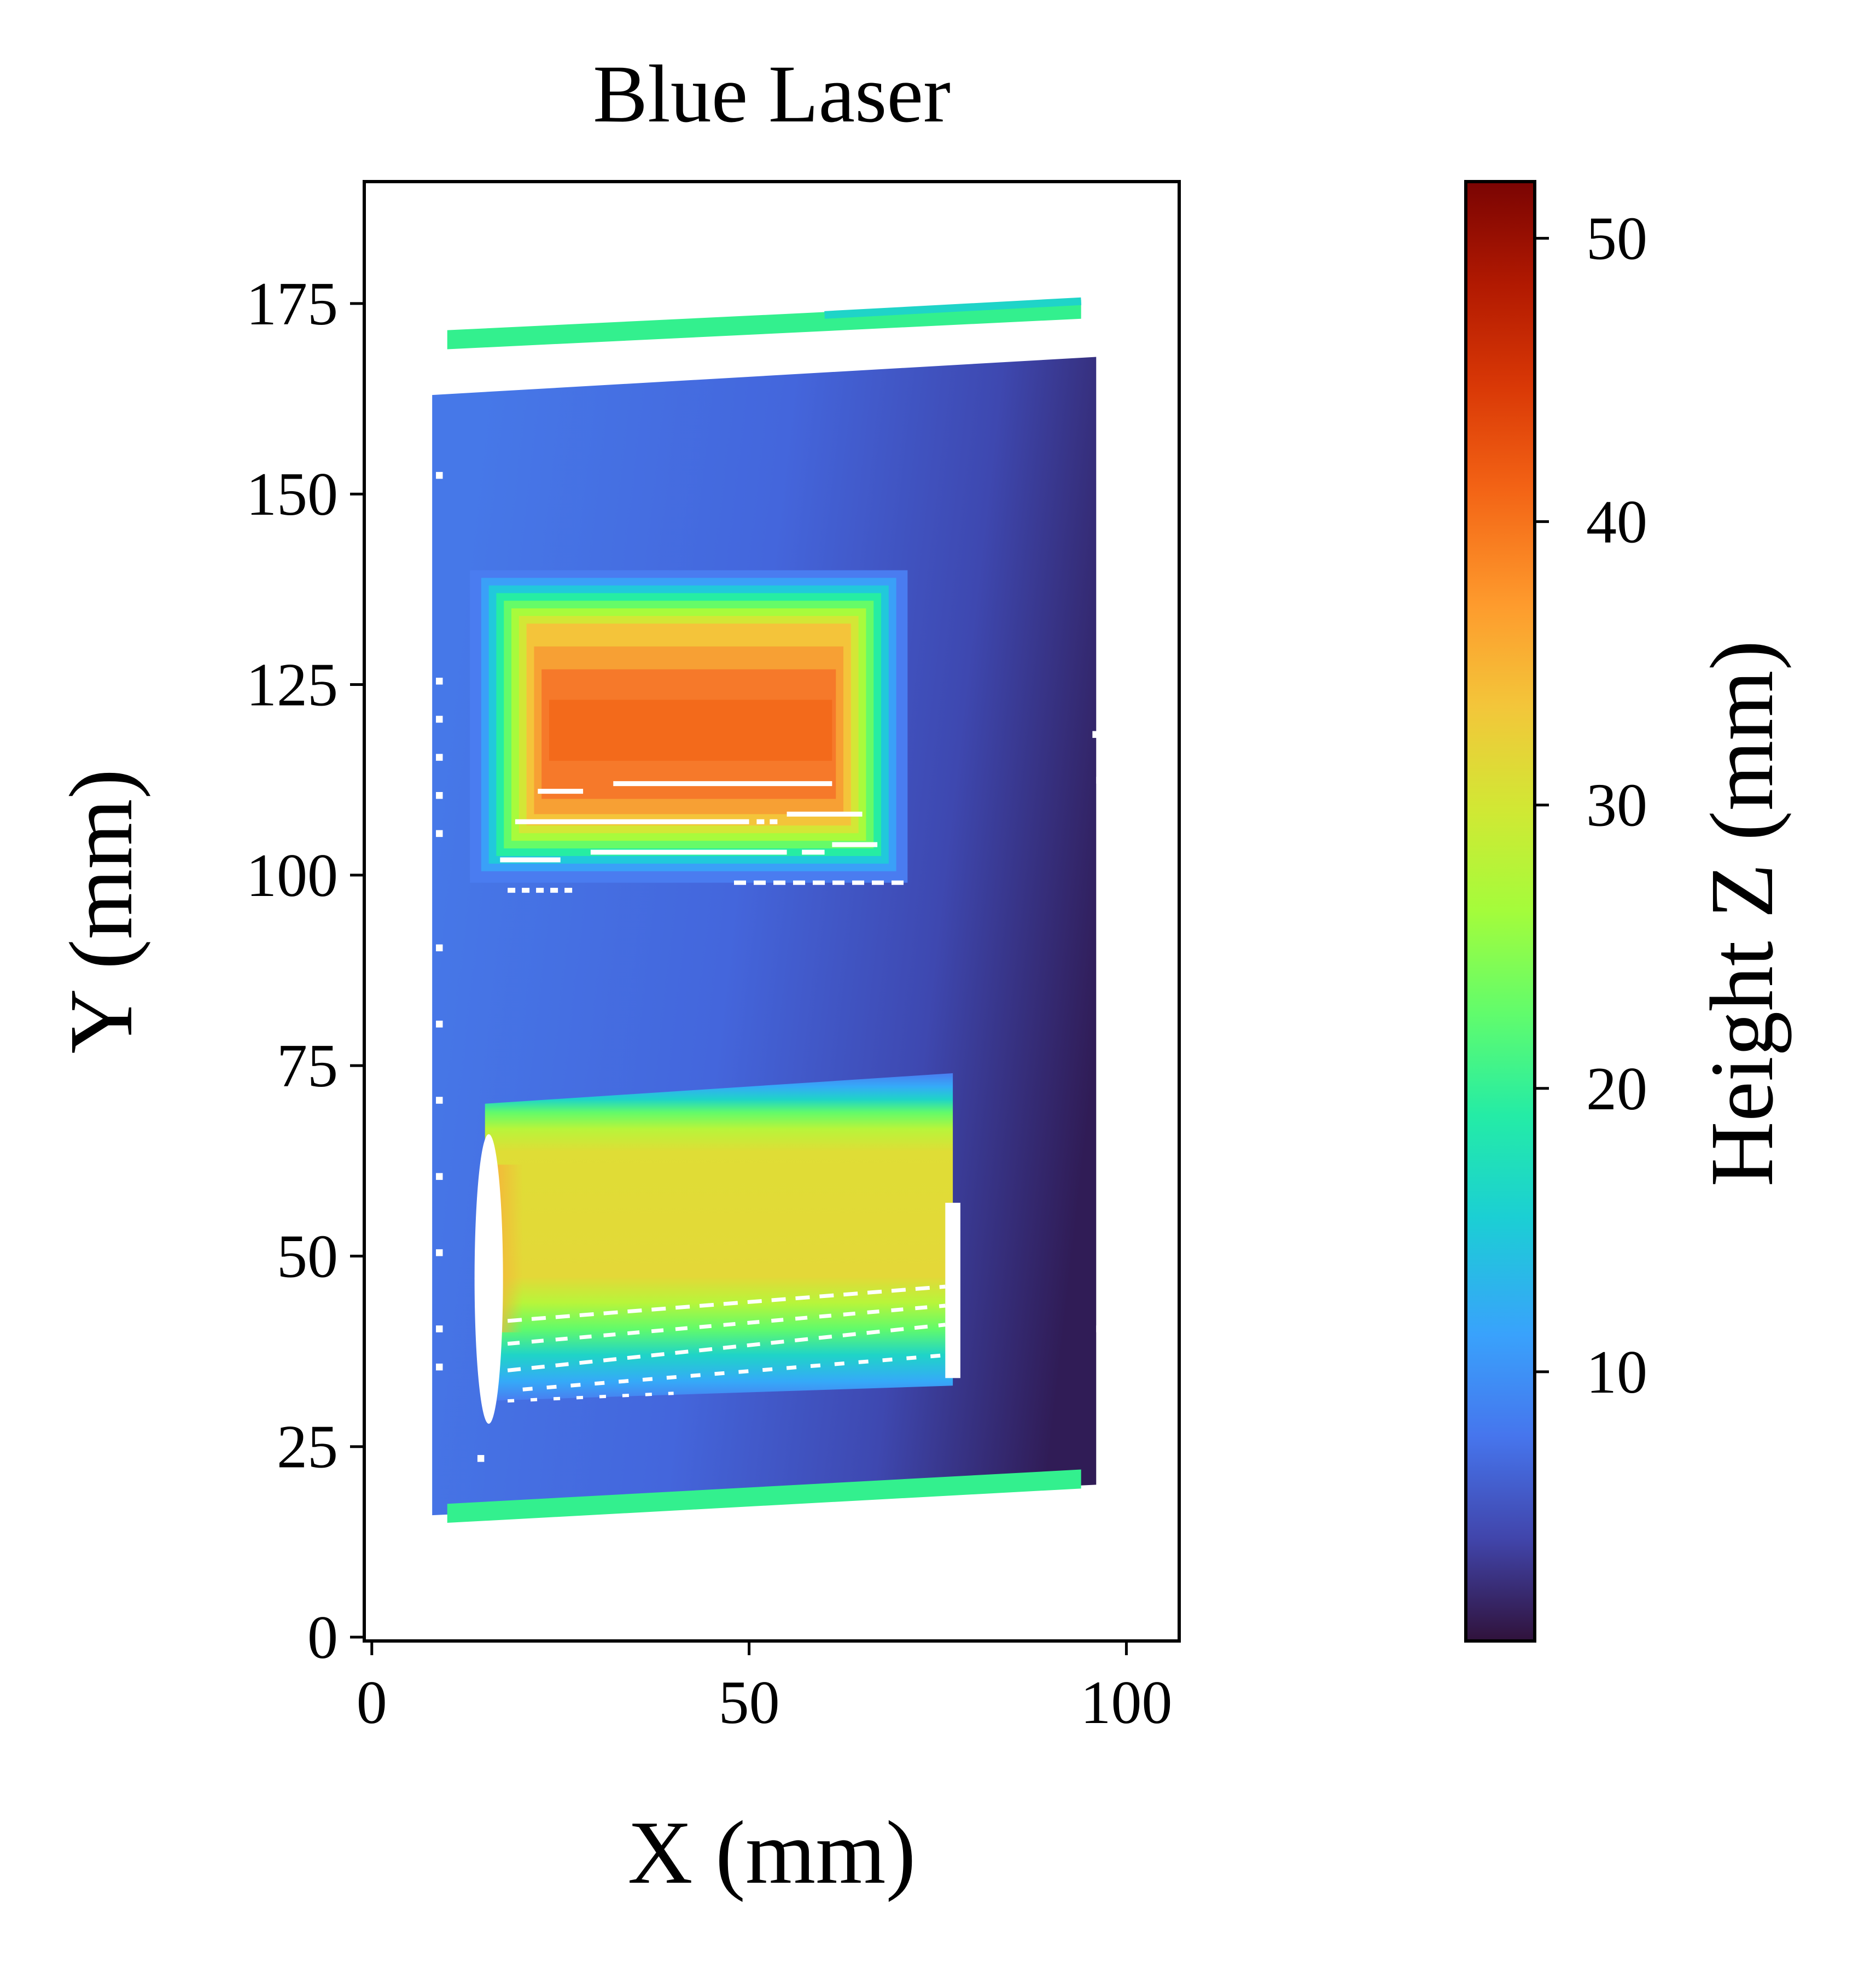 The width and height of the screenshot is (1876, 1979). What do you see at coordinates (764, 1496) in the screenshot?
I see `bottom-edge-strip` at bounding box center [764, 1496].